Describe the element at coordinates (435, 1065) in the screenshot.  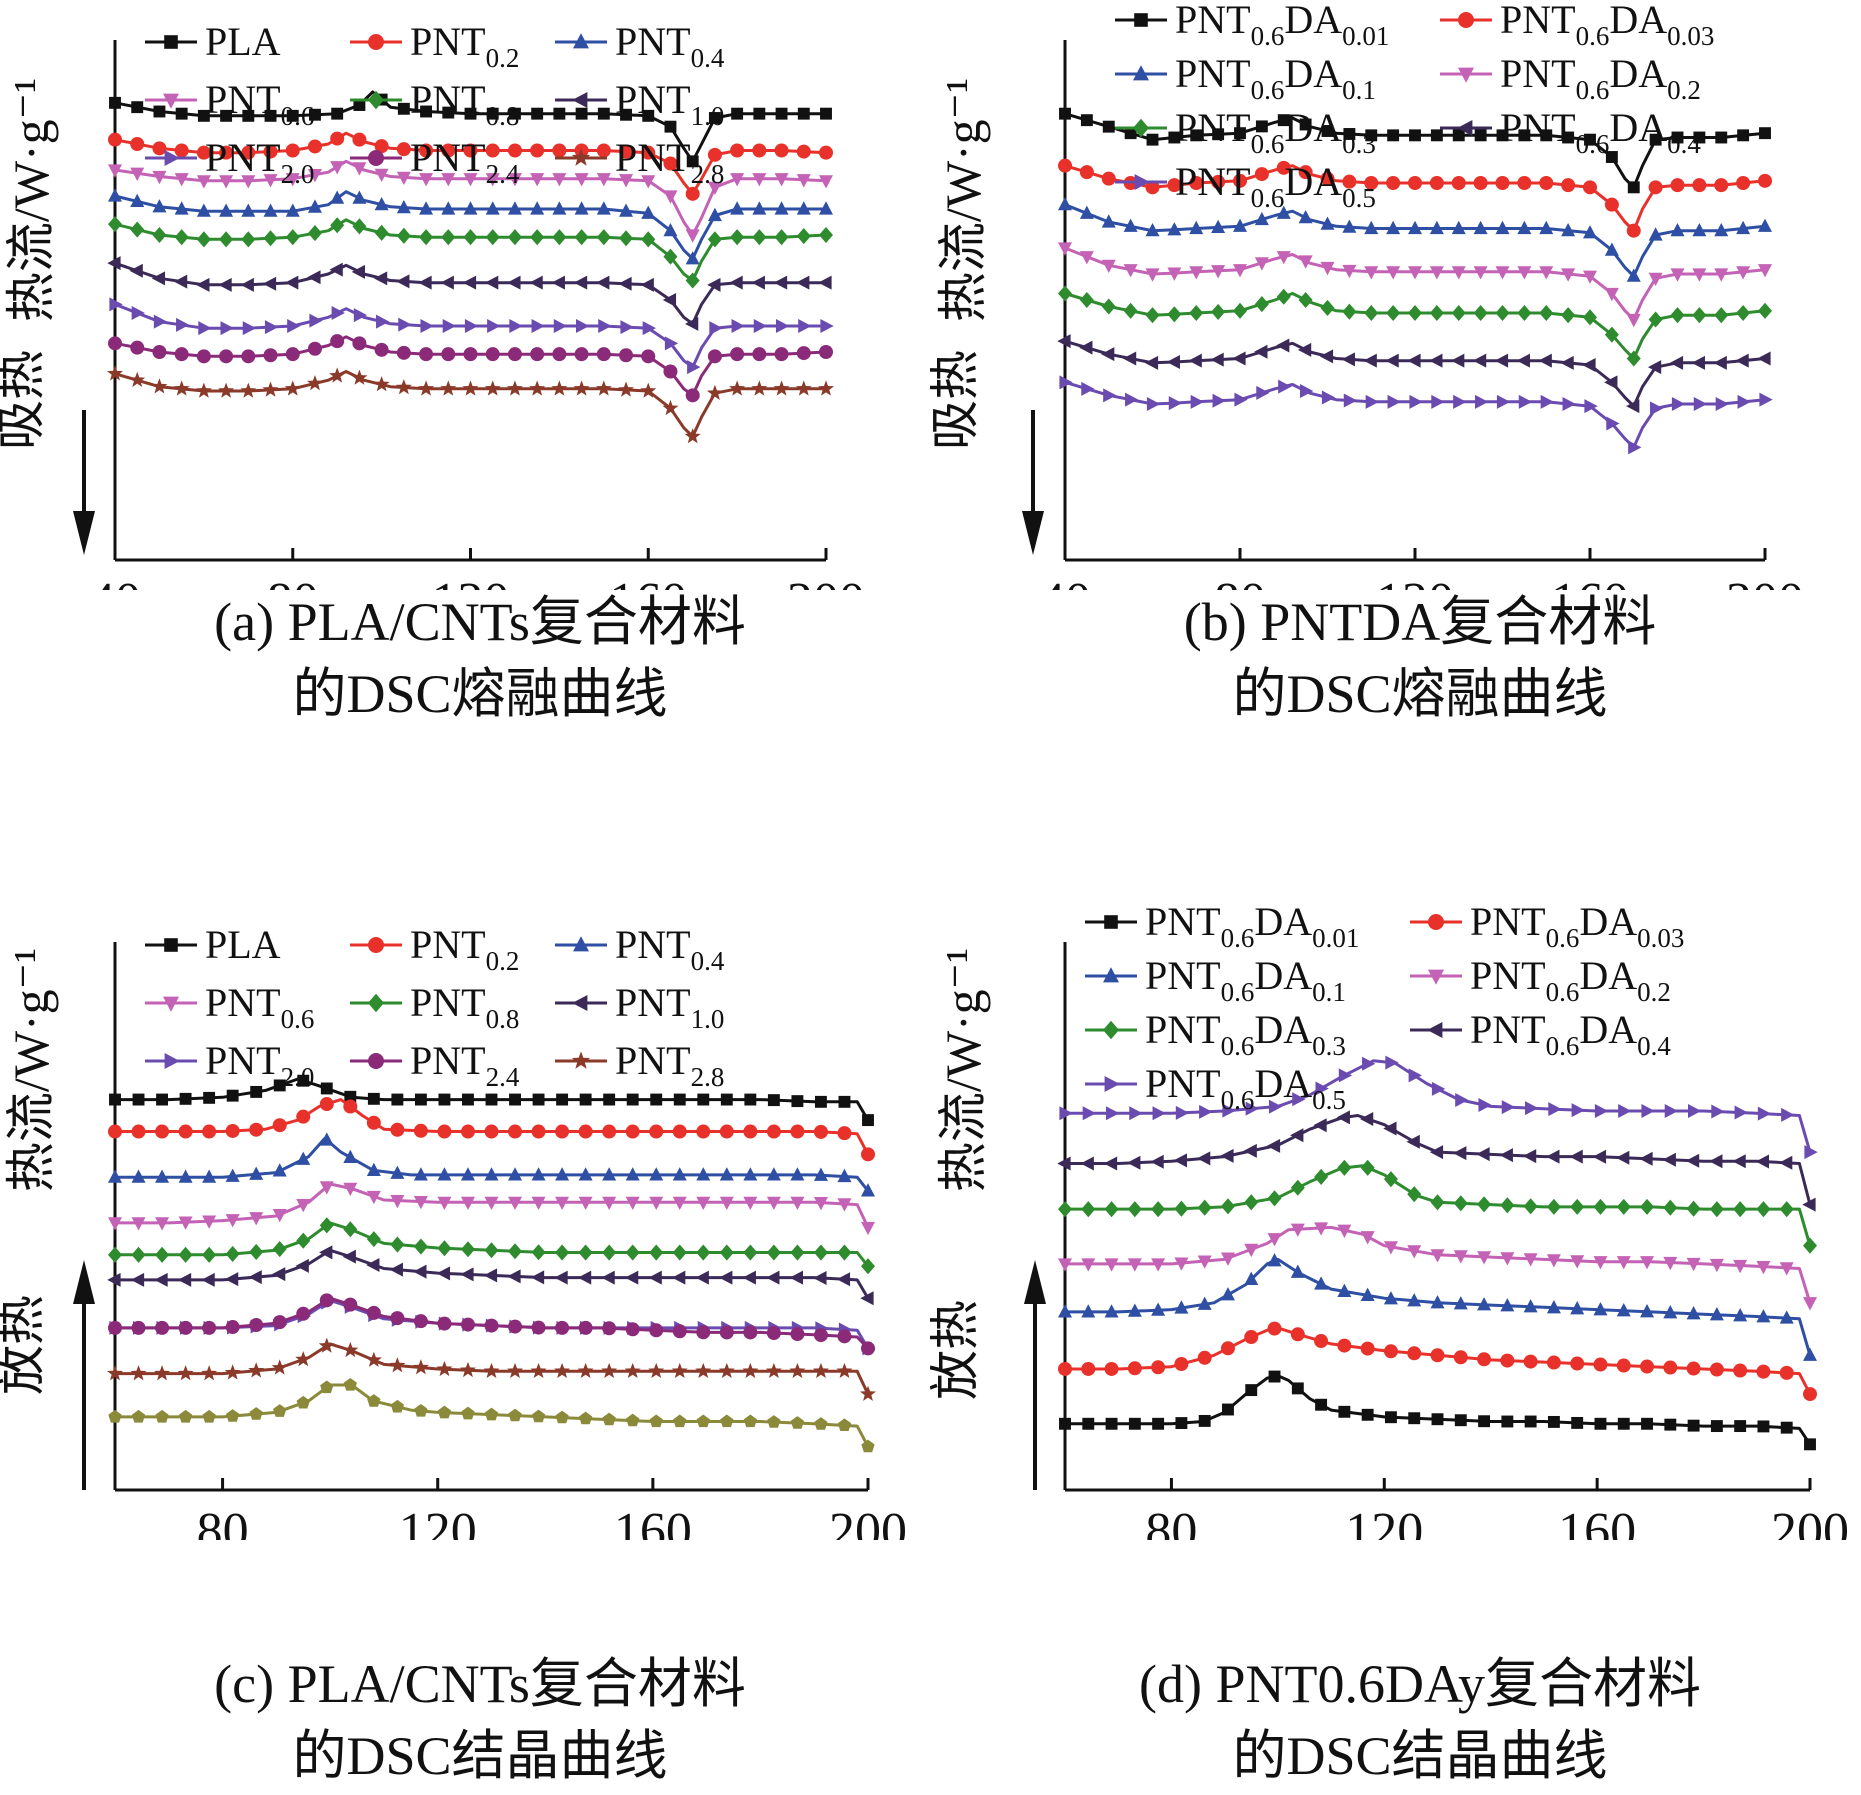
I see `legend-item: PNT2.4` at that location.